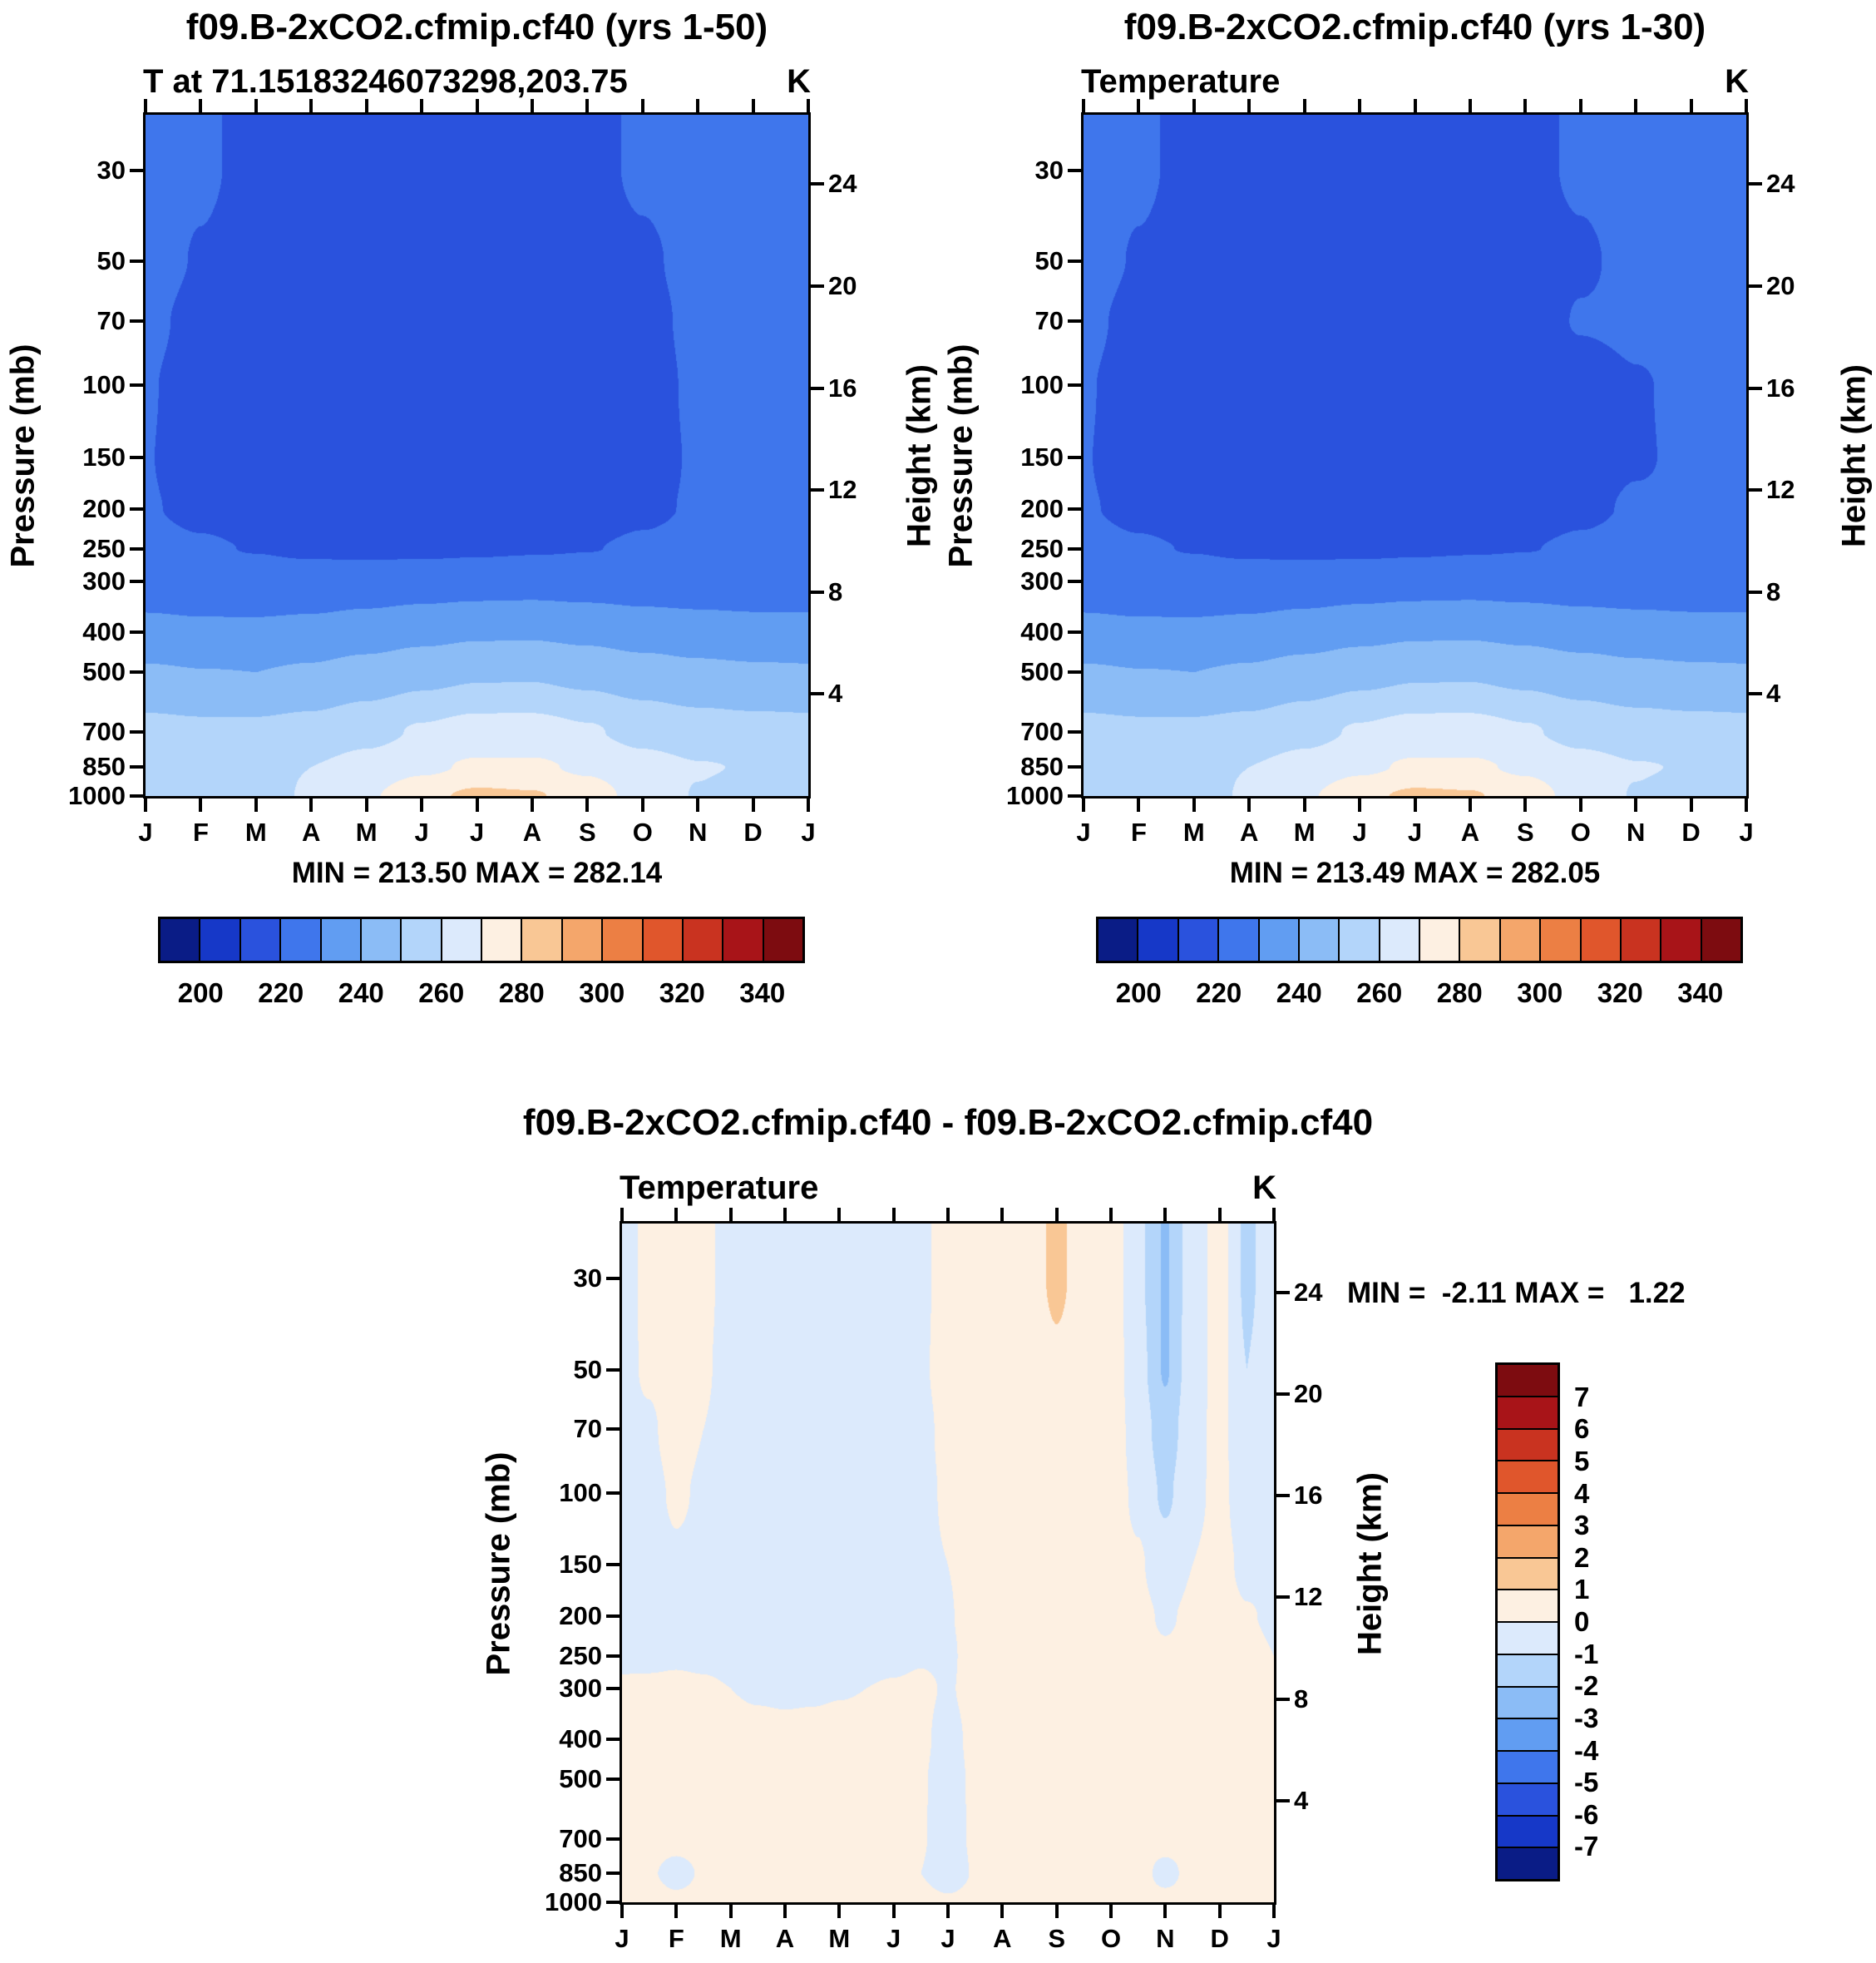 The image size is (1876, 1963). Describe the element at coordinates (1586, 1686) in the screenshot. I see `colorbar-tick-label: -2` at that location.